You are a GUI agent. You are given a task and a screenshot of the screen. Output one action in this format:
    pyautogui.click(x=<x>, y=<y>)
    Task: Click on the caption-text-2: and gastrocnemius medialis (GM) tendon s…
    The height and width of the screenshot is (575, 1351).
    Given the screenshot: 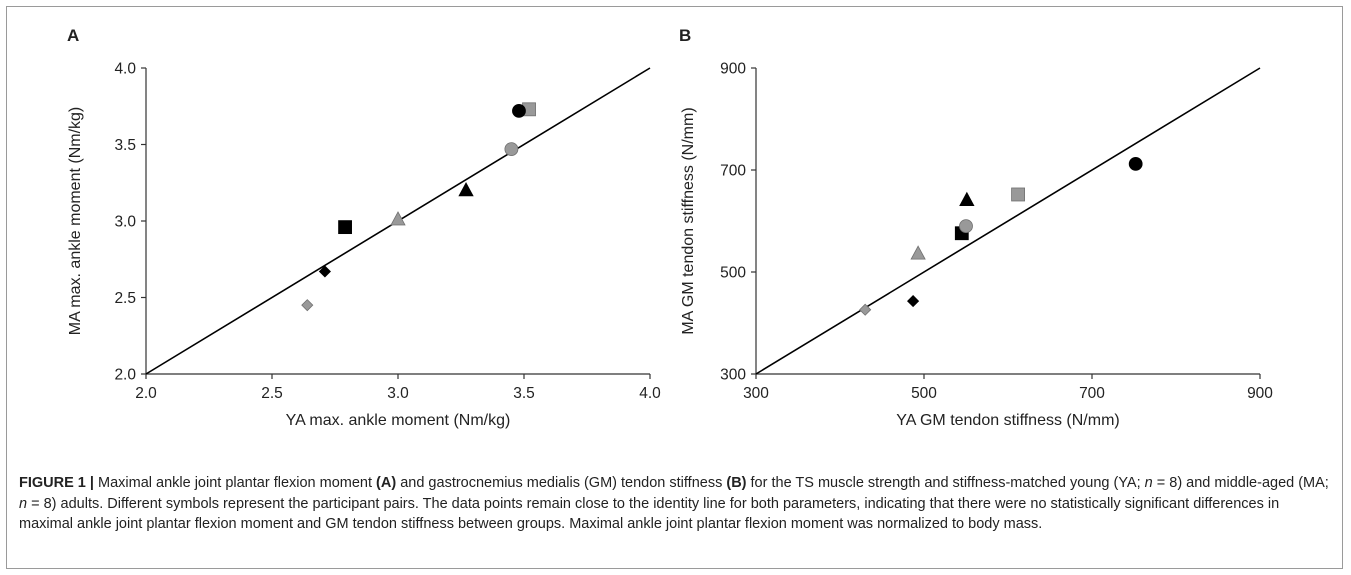 What is the action you would take?
    pyautogui.click(x=561, y=483)
    